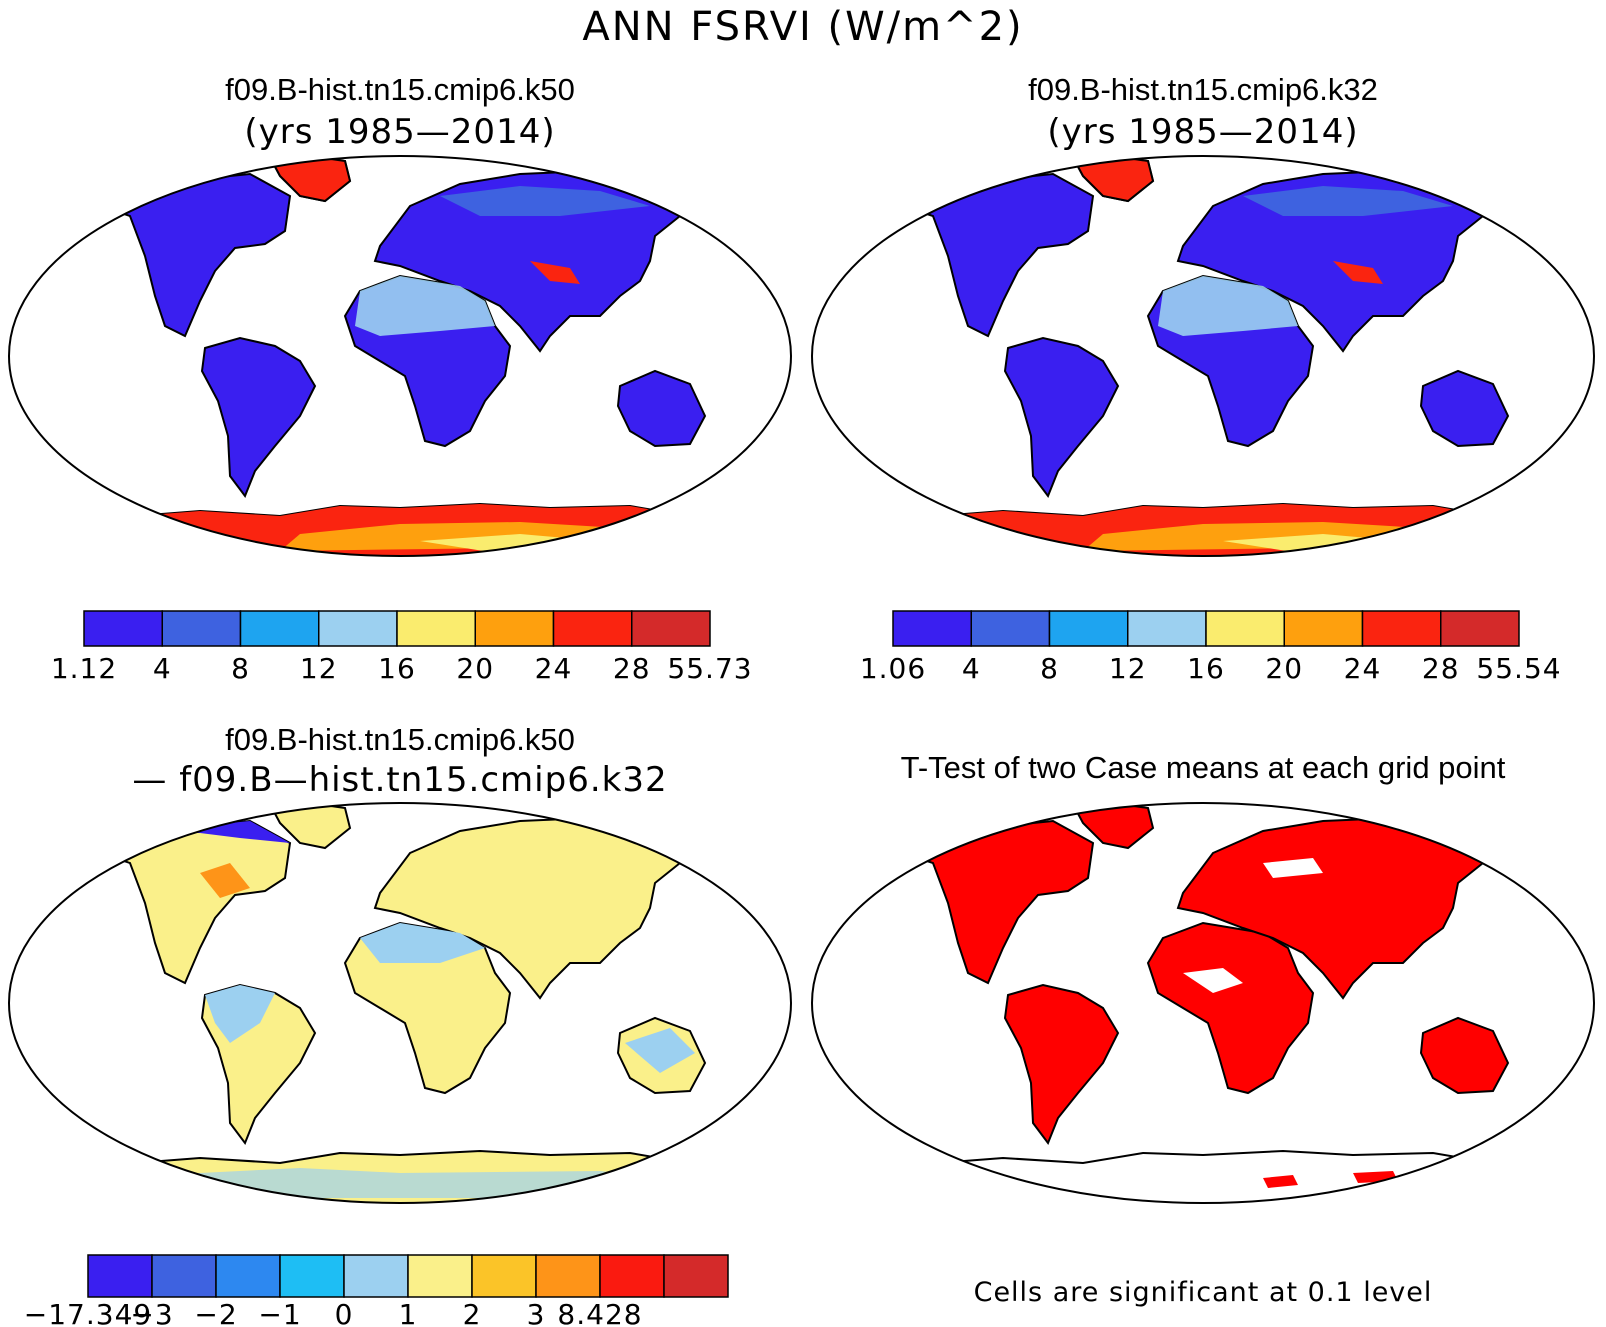 This screenshot has height=1327, width=1606. I want to click on colorbar-tick-label: 1.12, so click(84, 668).